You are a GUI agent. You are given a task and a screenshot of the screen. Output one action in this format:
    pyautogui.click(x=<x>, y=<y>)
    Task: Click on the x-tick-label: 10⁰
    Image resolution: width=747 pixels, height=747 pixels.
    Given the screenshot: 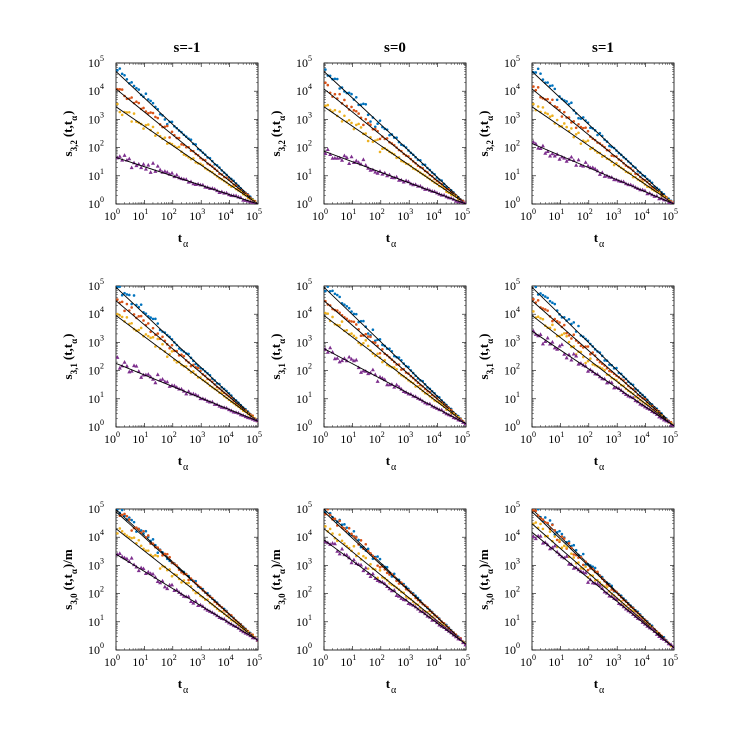 What is the action you would take?
    pyautogui.click(x=528, y=438)
    